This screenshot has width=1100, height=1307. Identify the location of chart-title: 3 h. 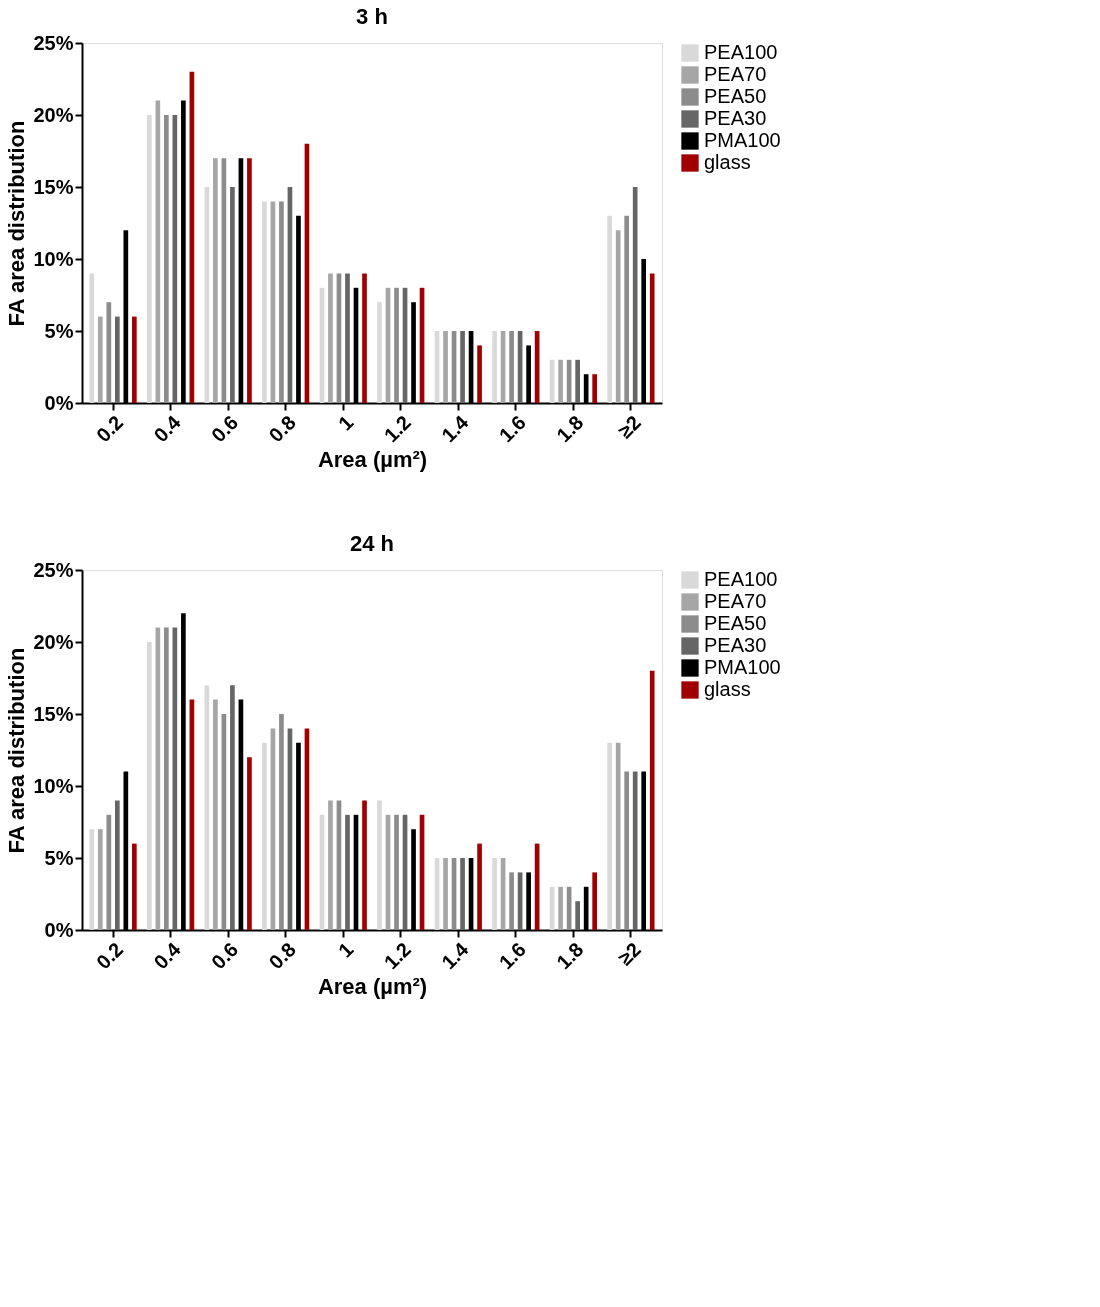
(372, 16).